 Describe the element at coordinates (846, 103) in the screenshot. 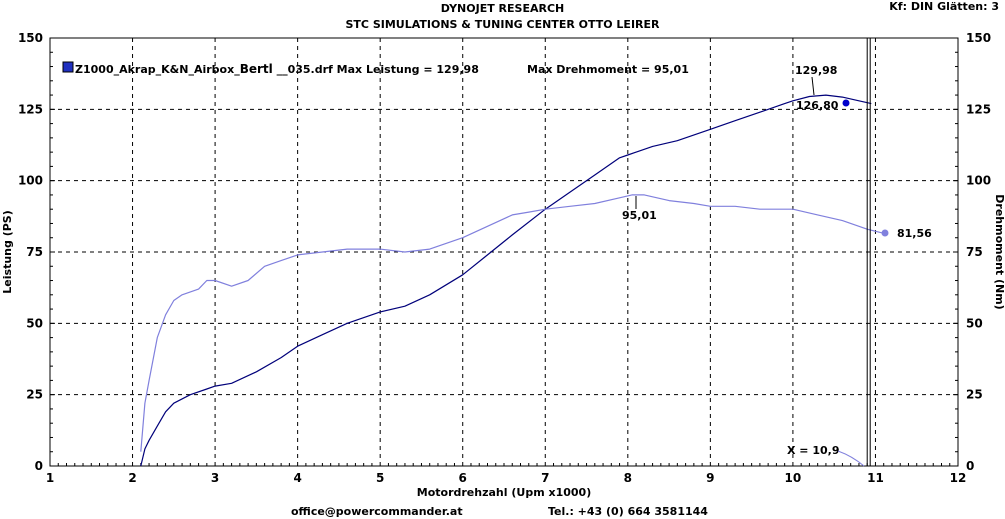

I see `power-end-marker` at that location.